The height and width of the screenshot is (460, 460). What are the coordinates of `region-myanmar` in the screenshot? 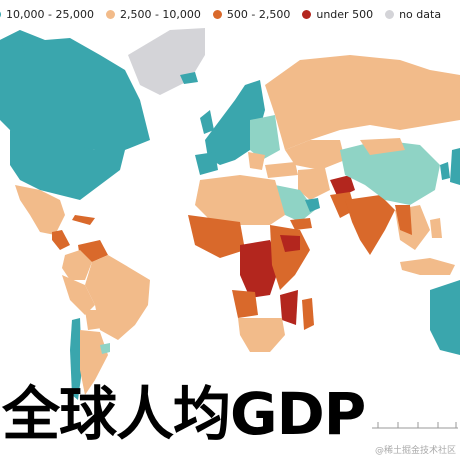 It's located at (403, 220).